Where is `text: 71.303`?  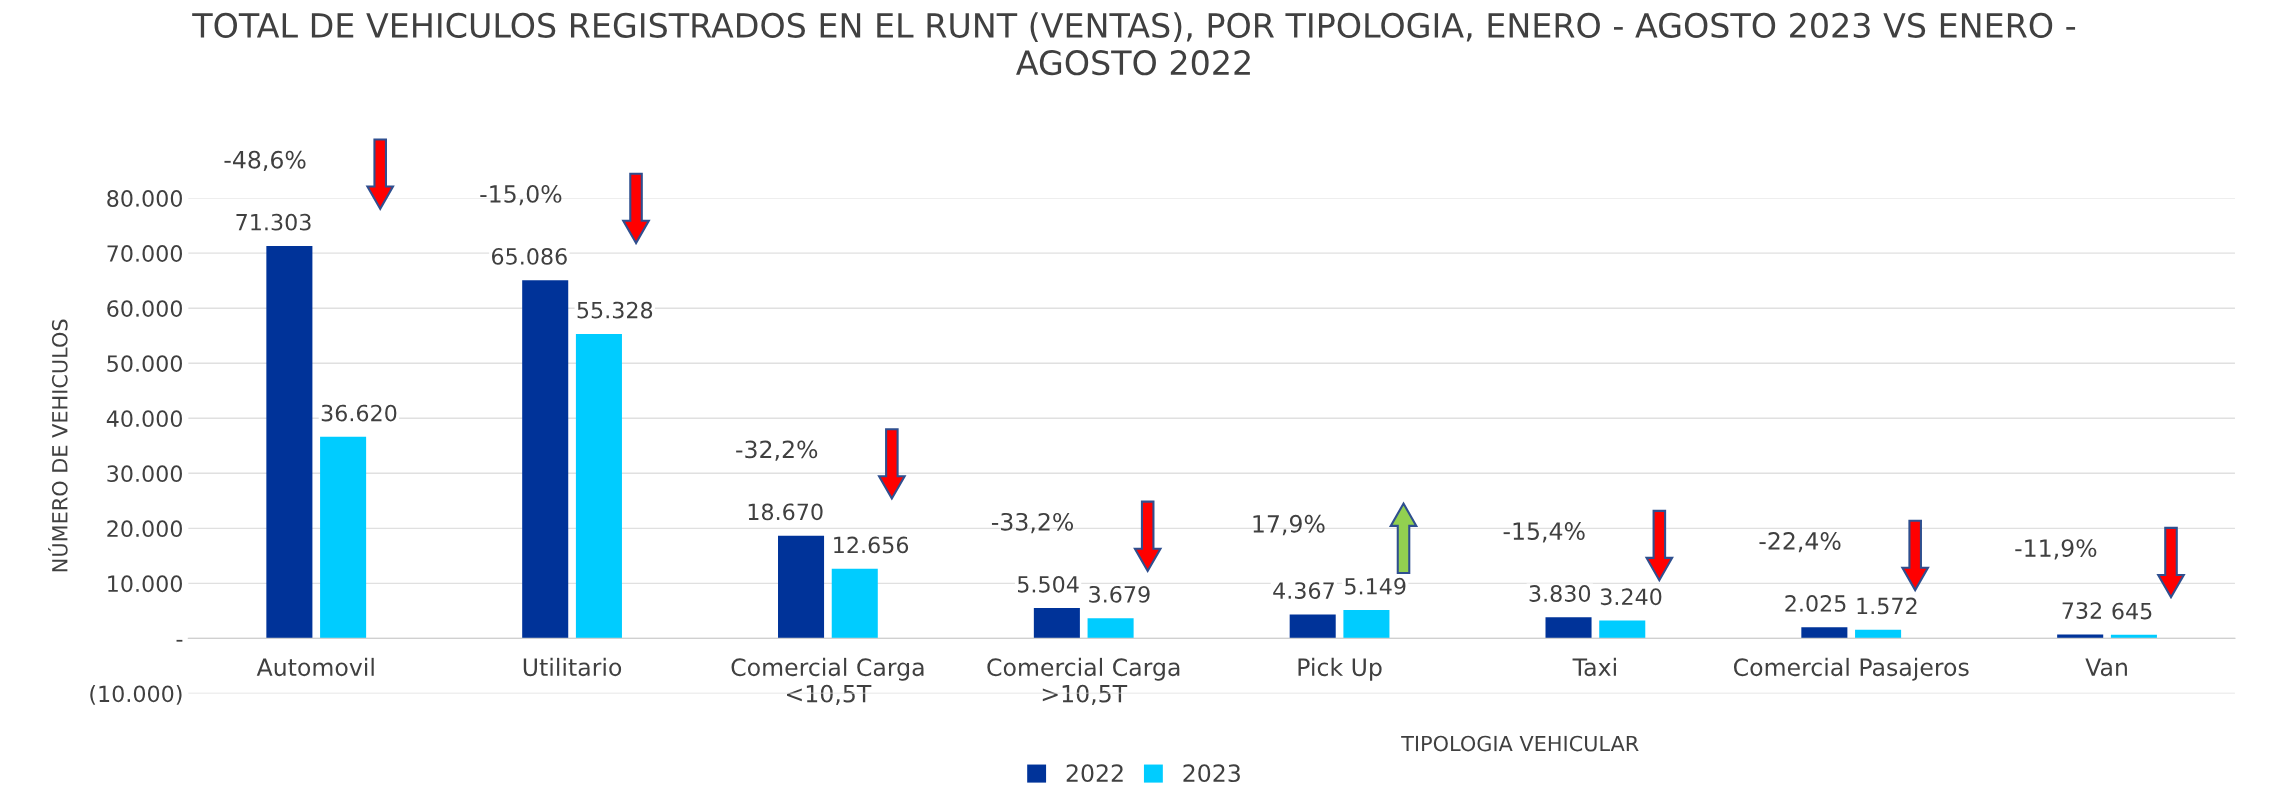 text: 71.303 is located at coordinates (273, 222).